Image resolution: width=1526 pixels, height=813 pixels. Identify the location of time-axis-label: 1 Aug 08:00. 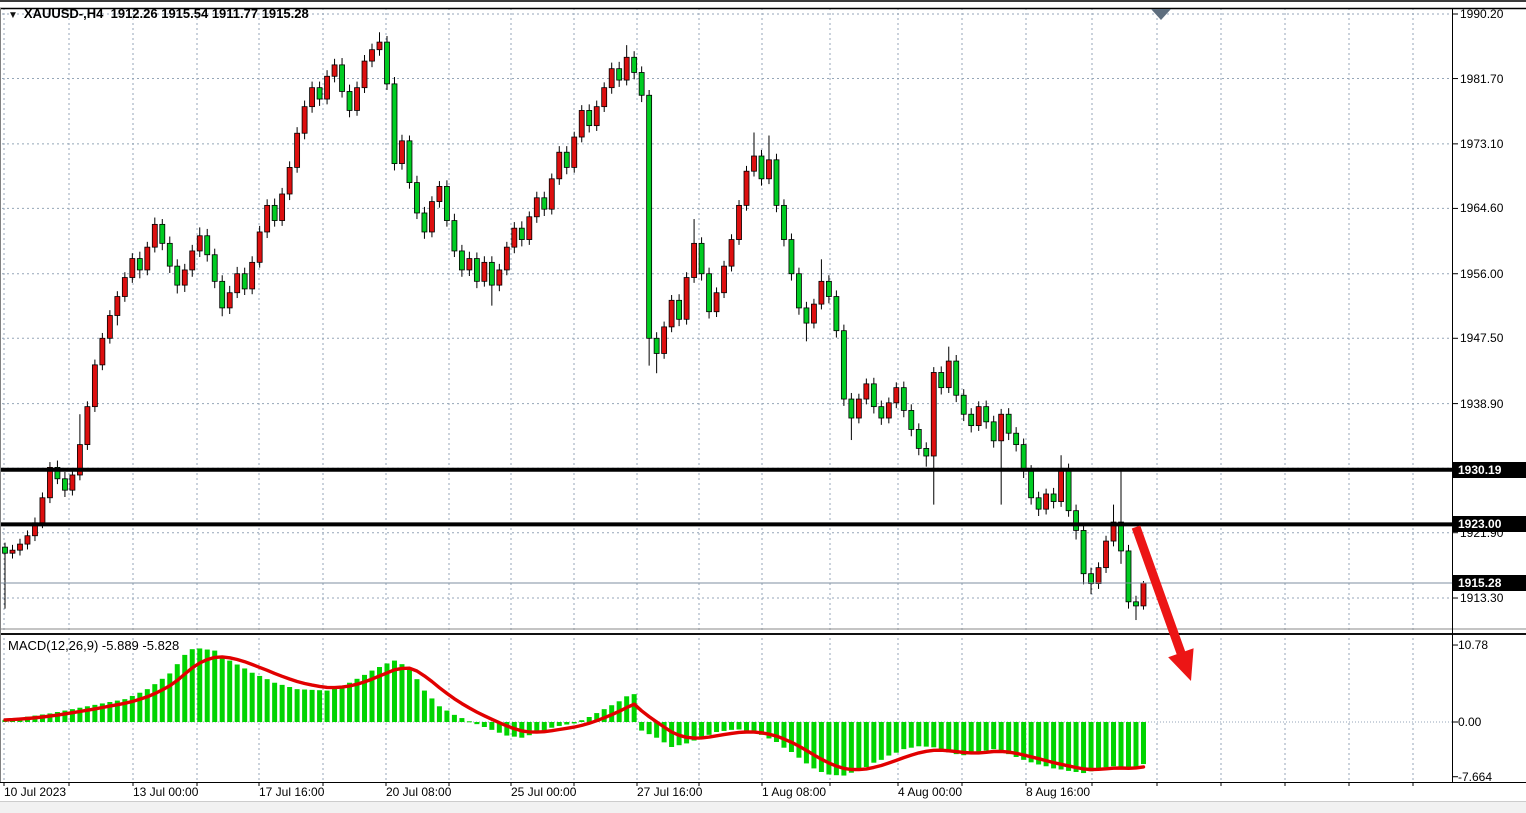
(794, 792).